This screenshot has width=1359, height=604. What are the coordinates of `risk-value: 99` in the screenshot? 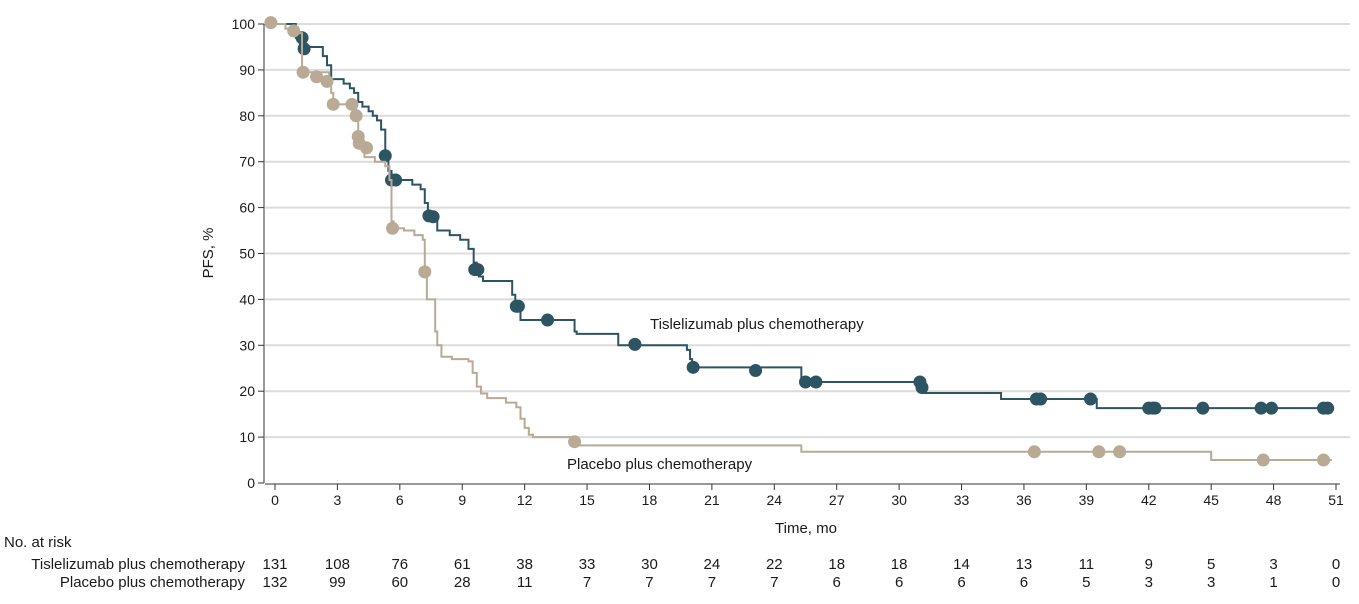 It's located at (337, 582).